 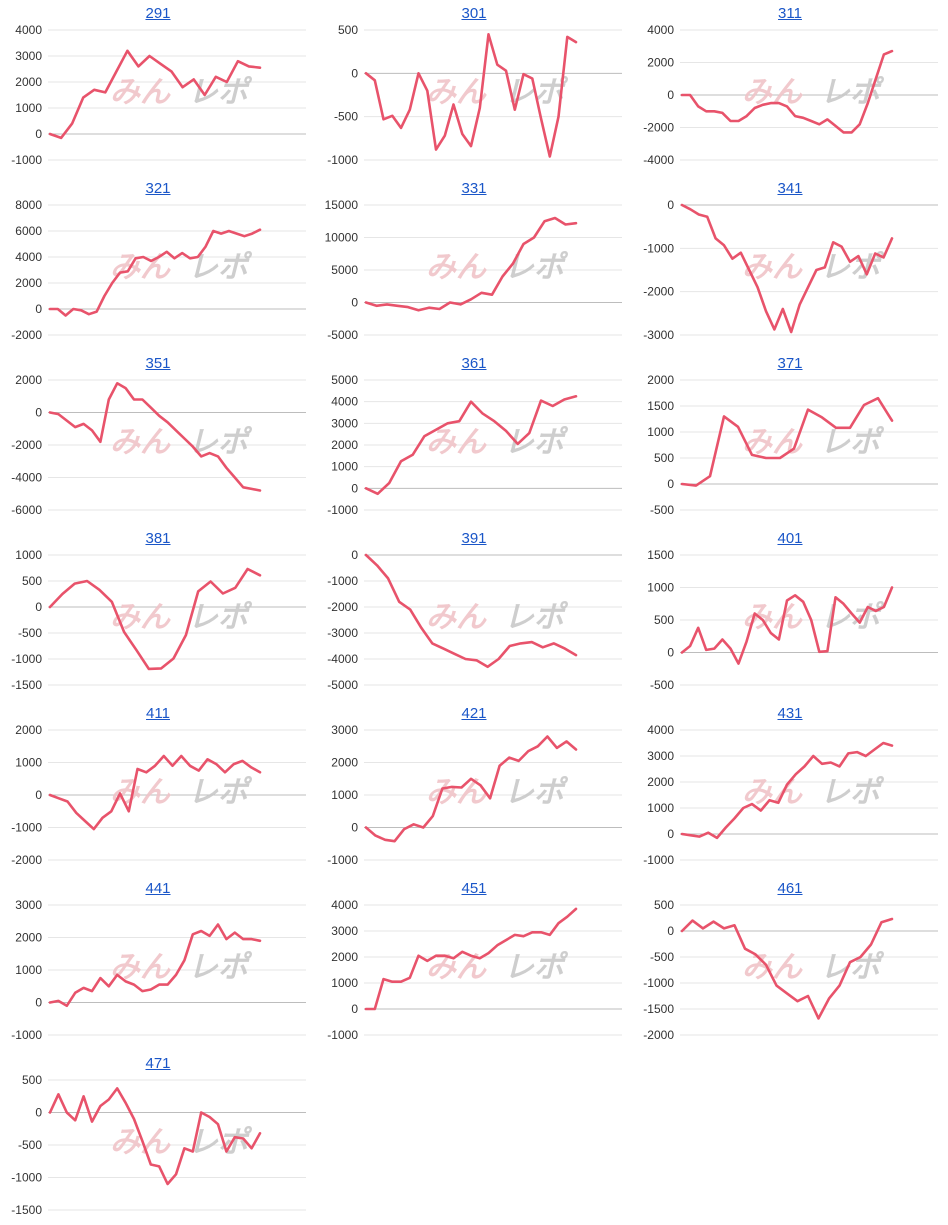 What do you see at coordinates (158, 538) in the screenshot?
I see `chart-title-link: 381` at bounding box center [158, 538].